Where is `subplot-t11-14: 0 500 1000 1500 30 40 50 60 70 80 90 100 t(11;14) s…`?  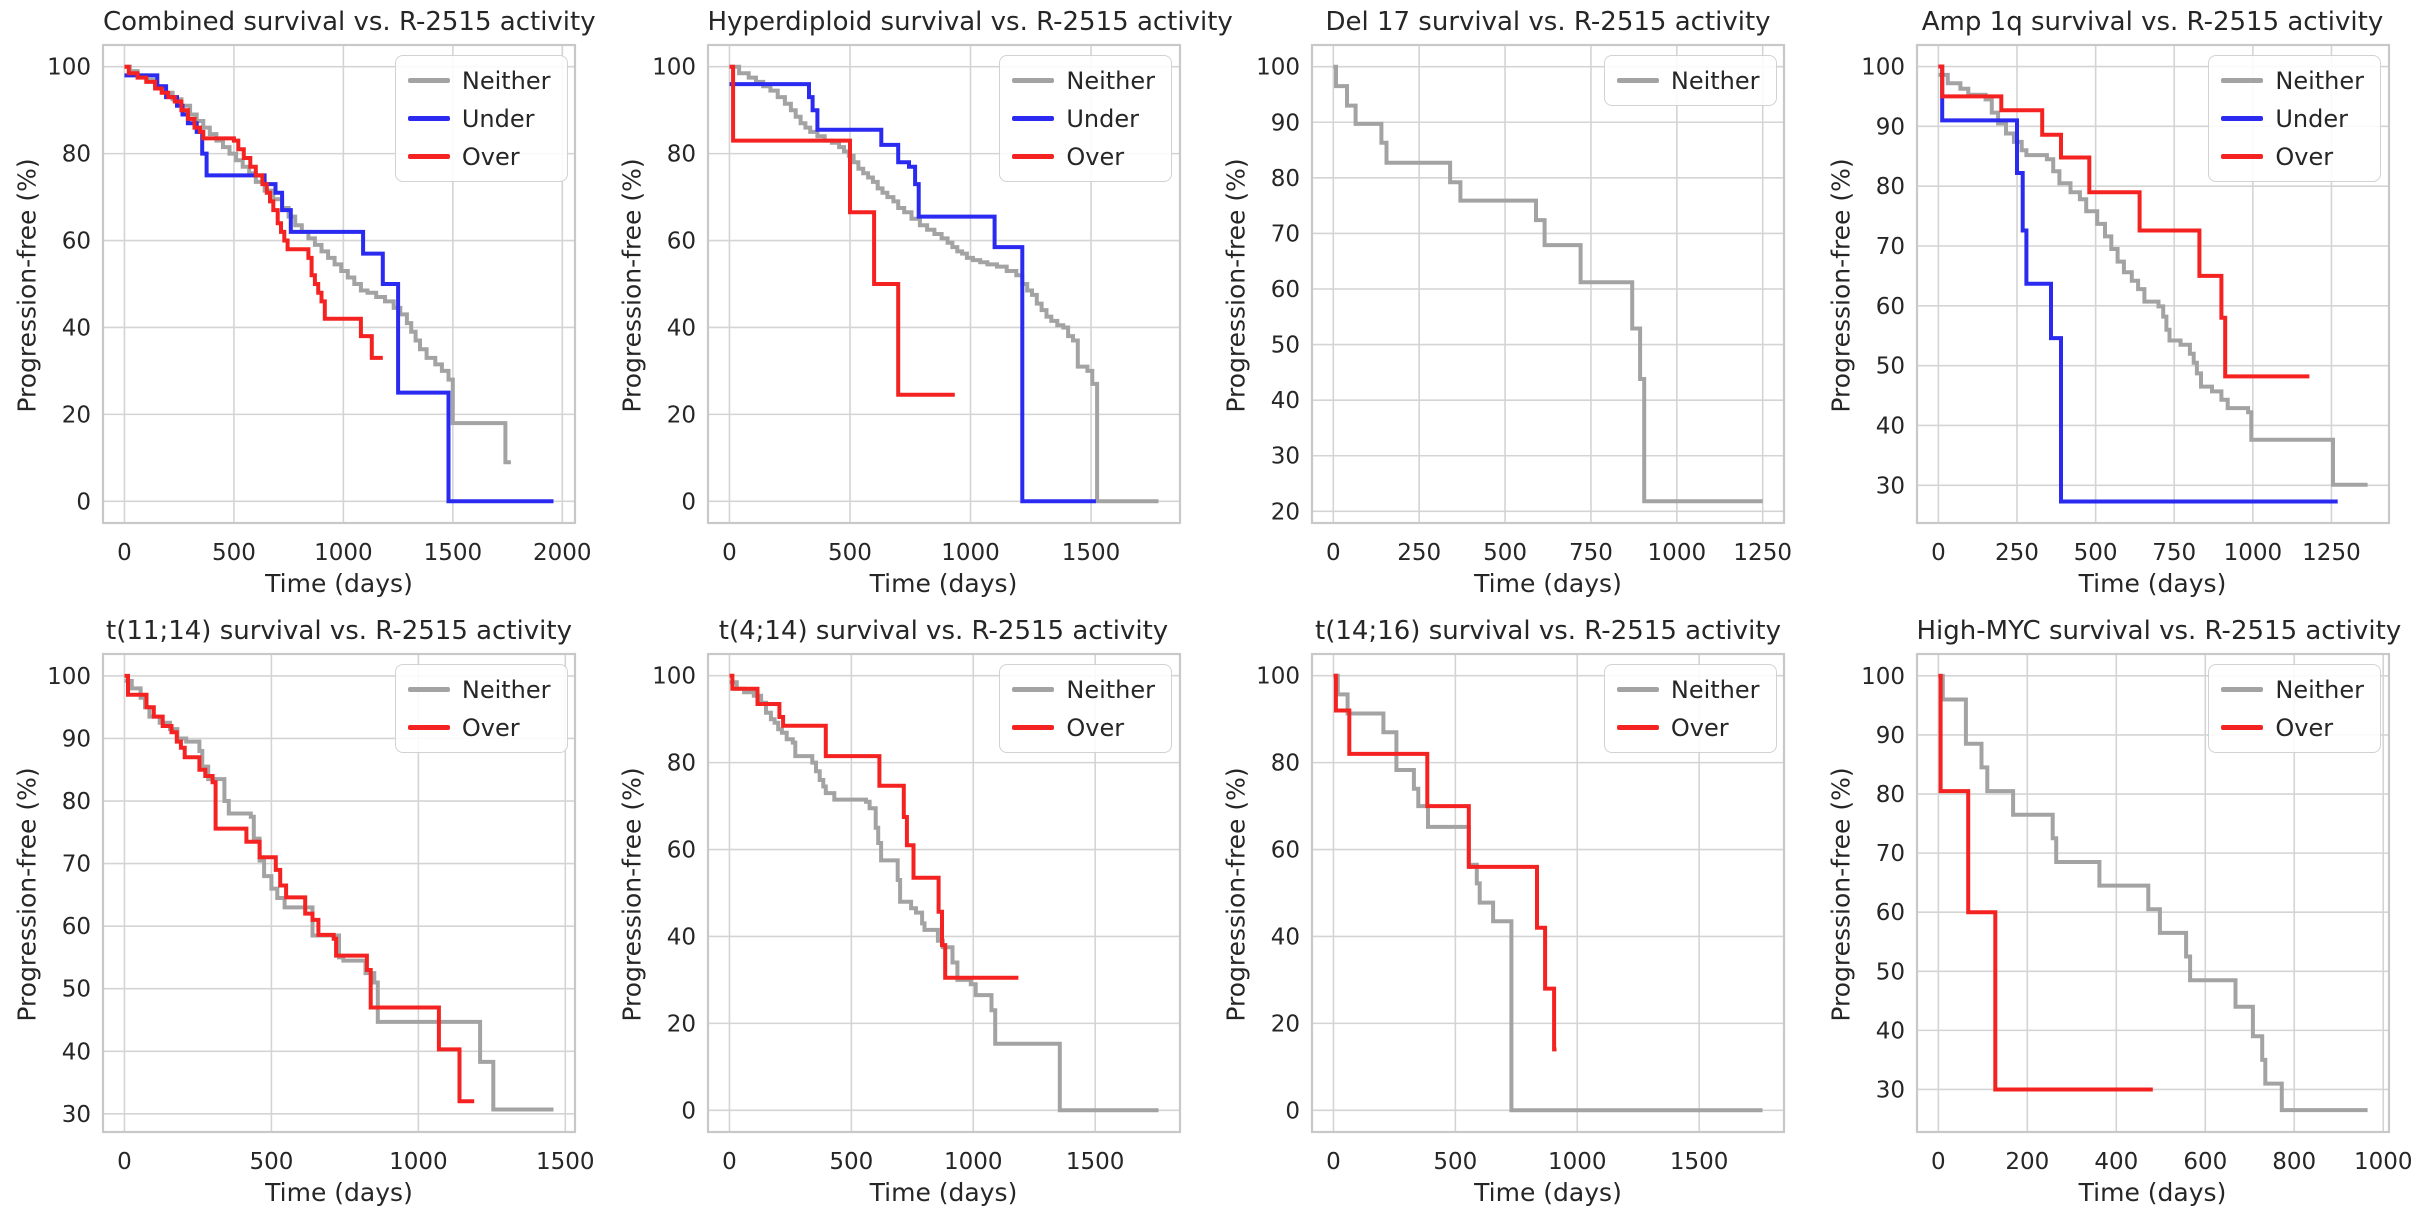
subplot-t11-14: 0 500 1000 1500 30 40 50 60 70 80 90 100 t(11;14) s… is located at coordinates (302, 913).